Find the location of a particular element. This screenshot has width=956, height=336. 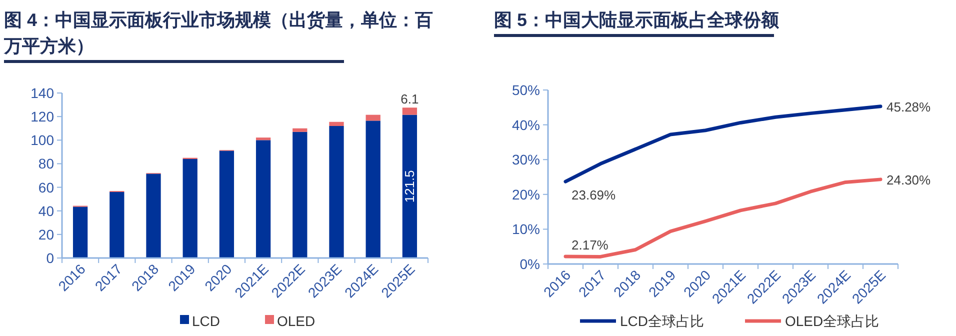

y-tick-label: 80 is located at coordinates (46, 164).